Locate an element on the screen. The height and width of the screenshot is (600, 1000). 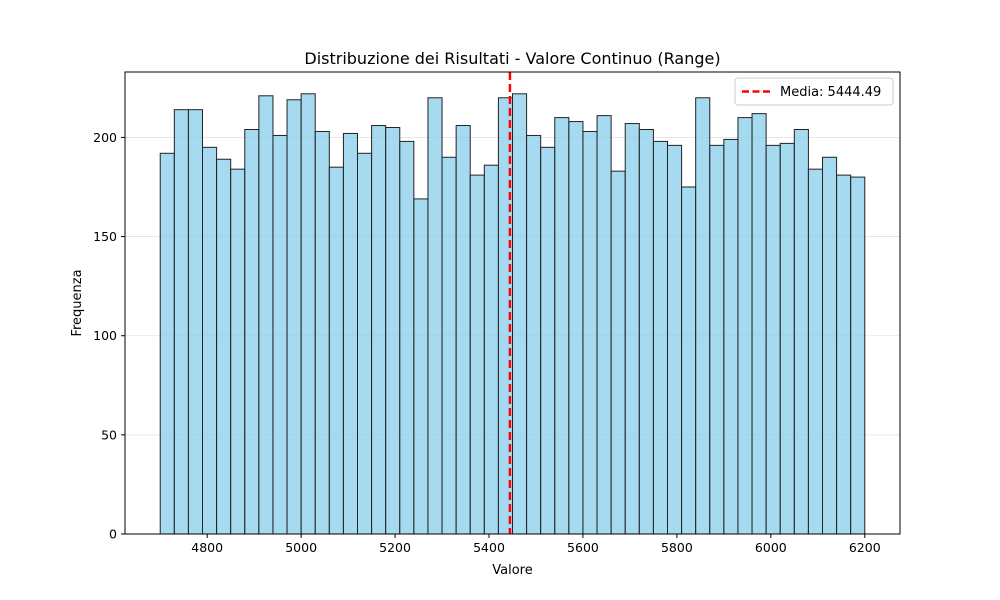
x-axis-title: Valore is located at coordinates (512, 570).